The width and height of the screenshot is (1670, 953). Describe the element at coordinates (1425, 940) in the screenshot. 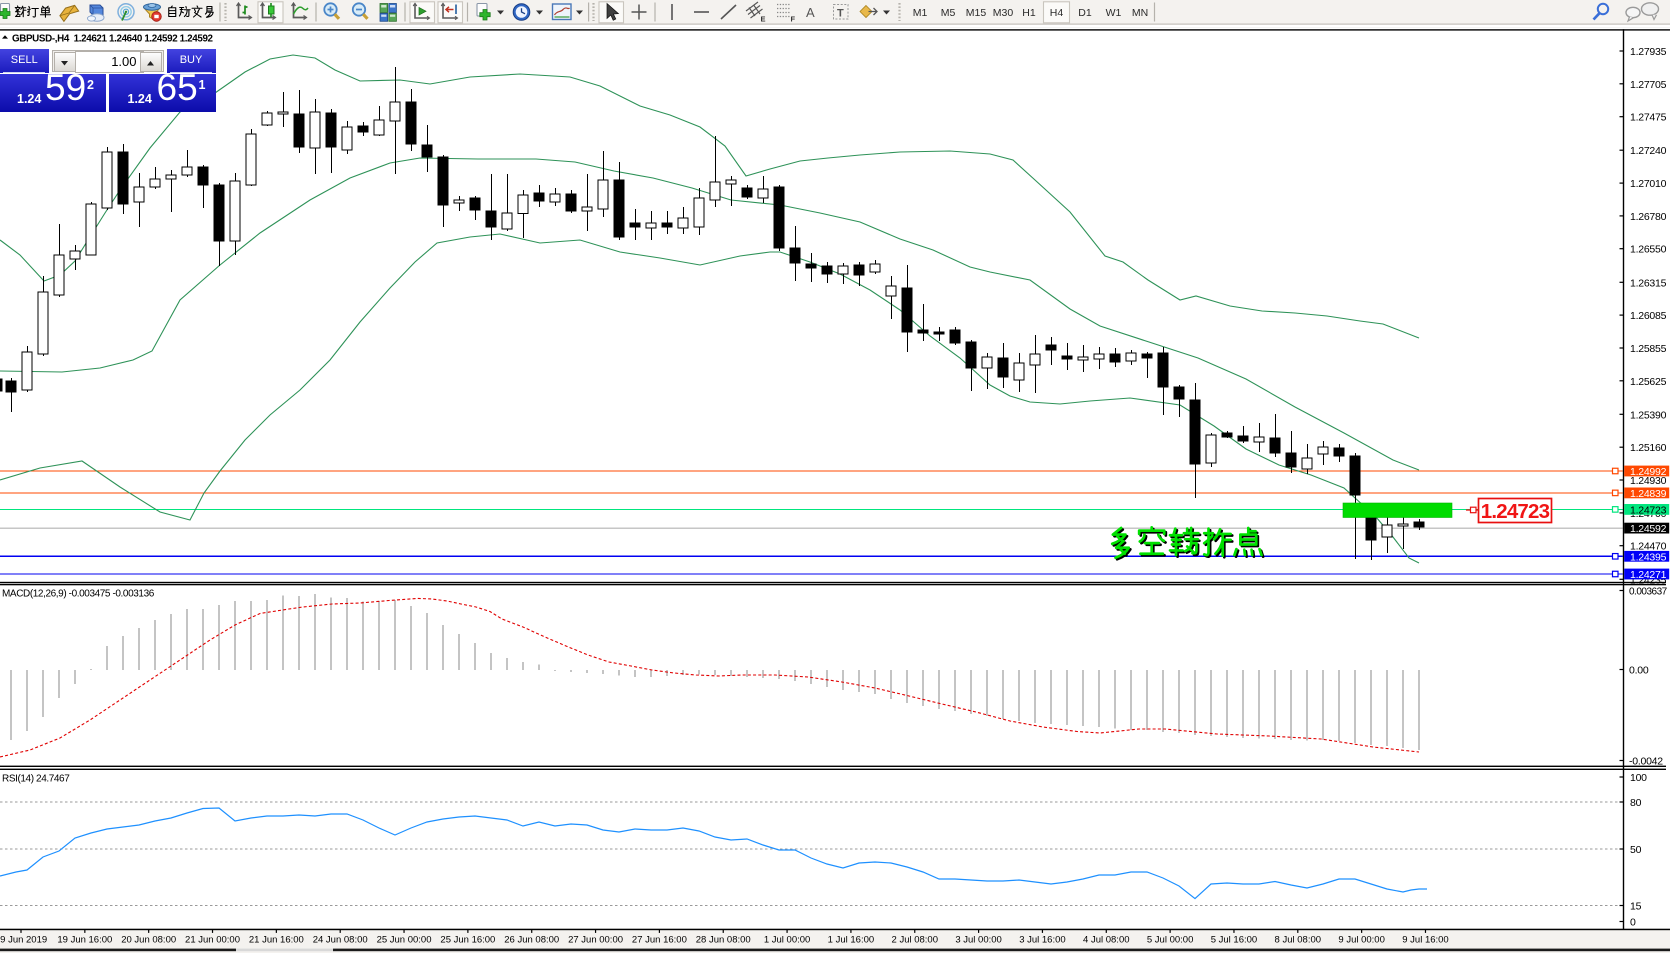

I see `svg-text: 9 Jul 16:00` at that location.